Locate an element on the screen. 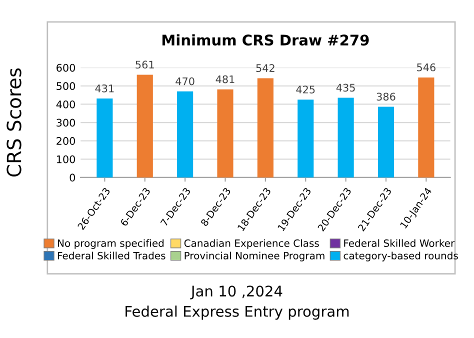 Image resolution: width=474 pixels, height=338 pixels. y-tick-label: 100 is located at coordinates (66, 159).